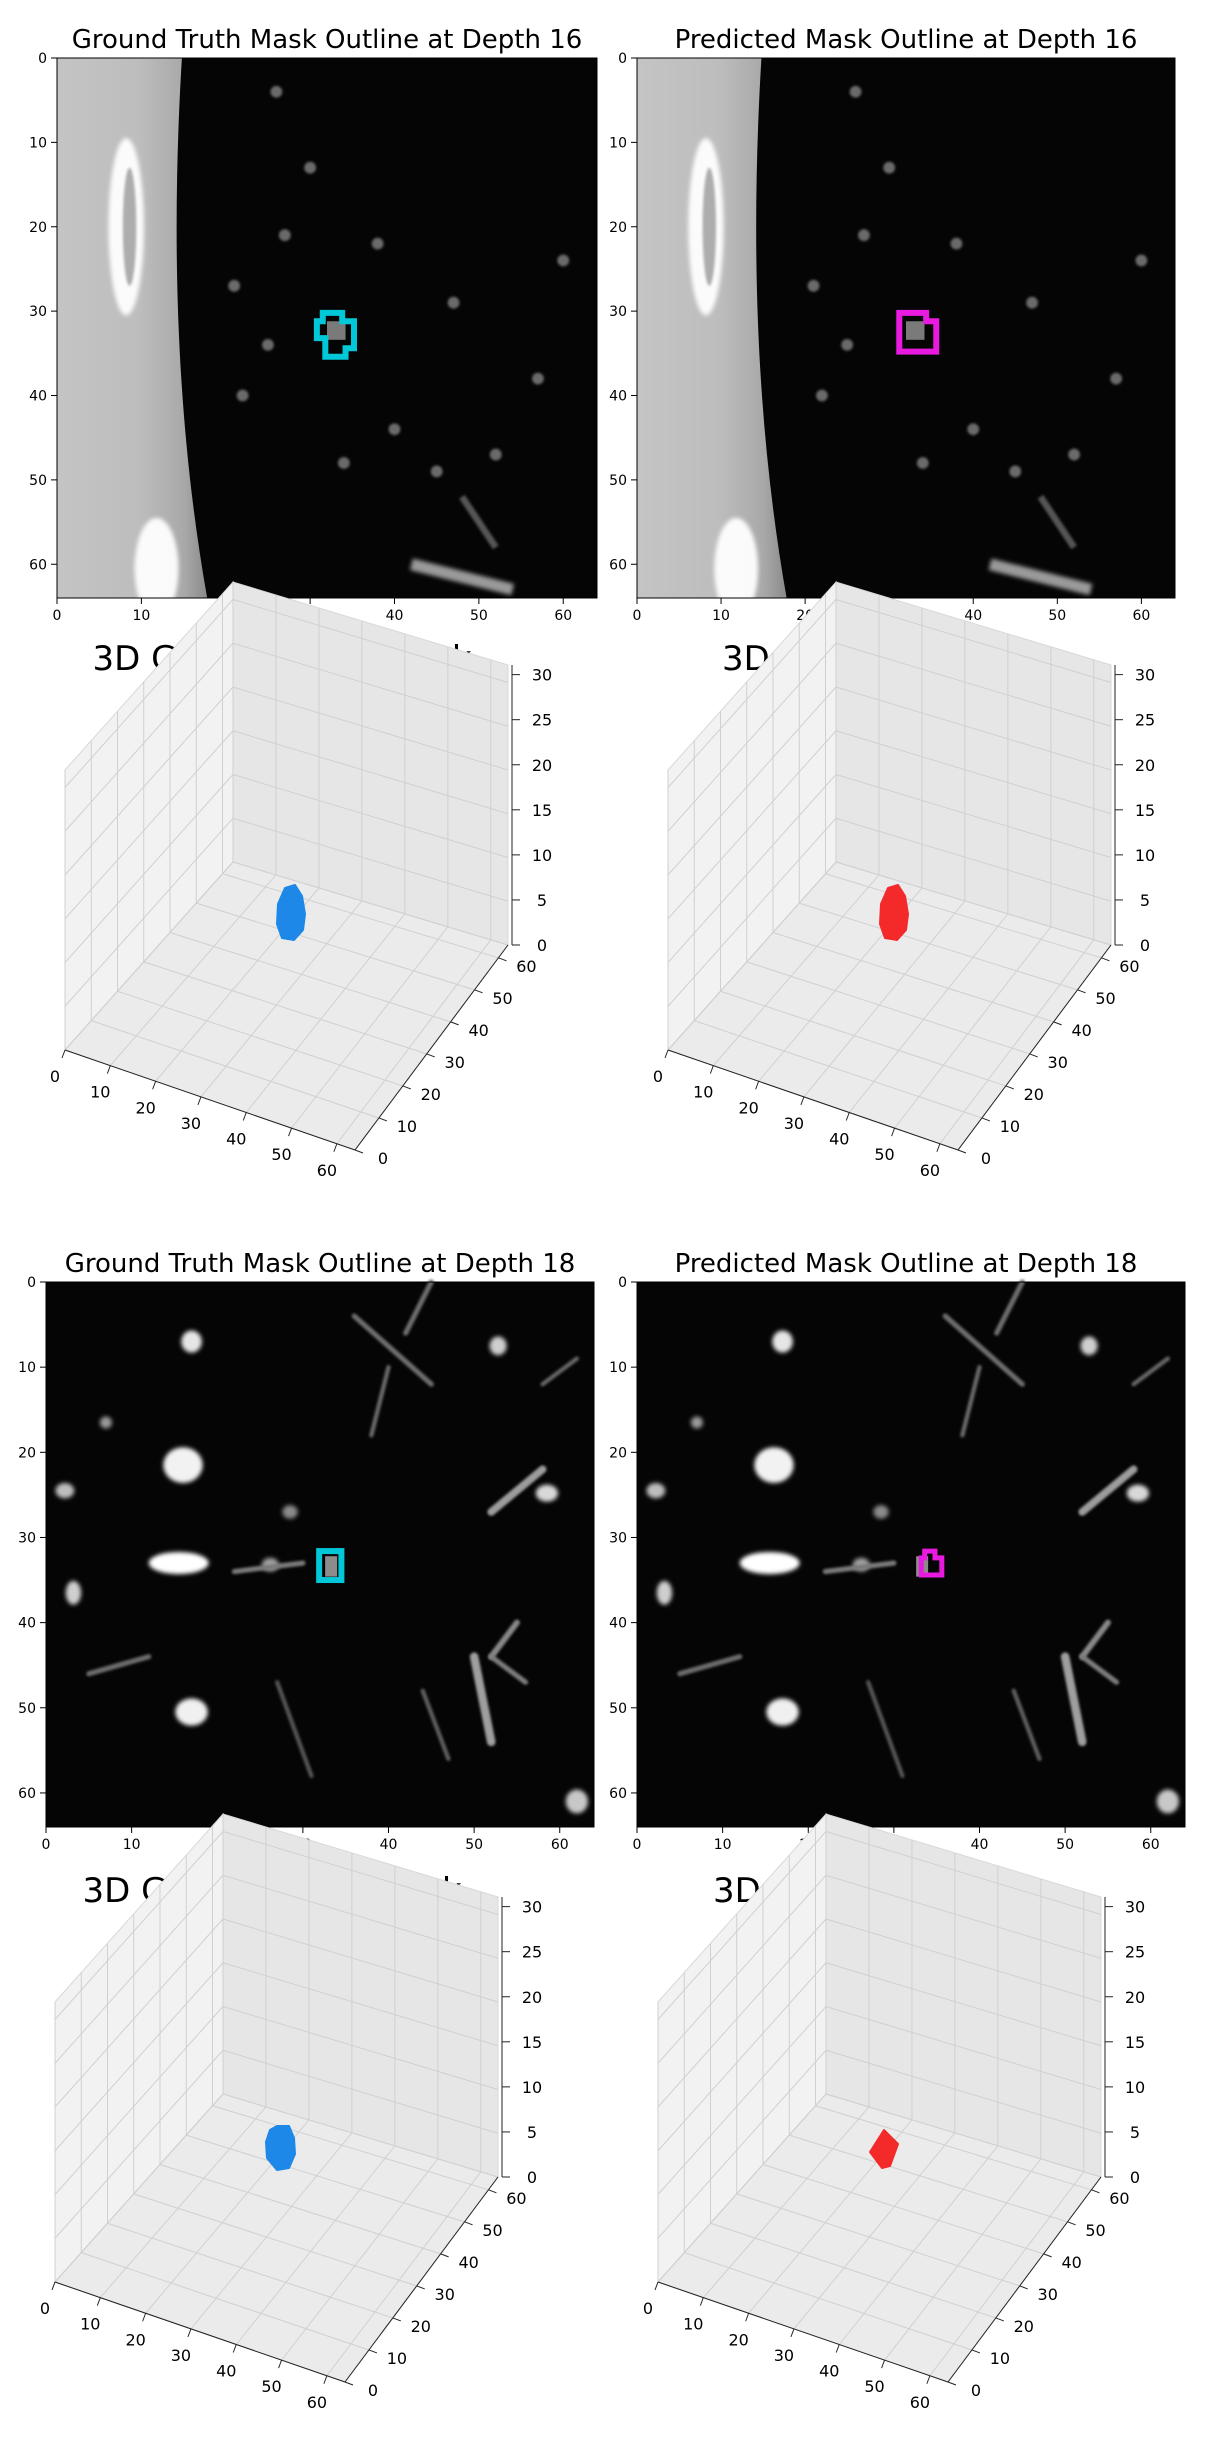 The width and height of the screenshot is (1215, 2462). What do you see at coordinates (931, 1563) in the screenshot?
I see `mask-outline` at bounding box center [931, 1563].